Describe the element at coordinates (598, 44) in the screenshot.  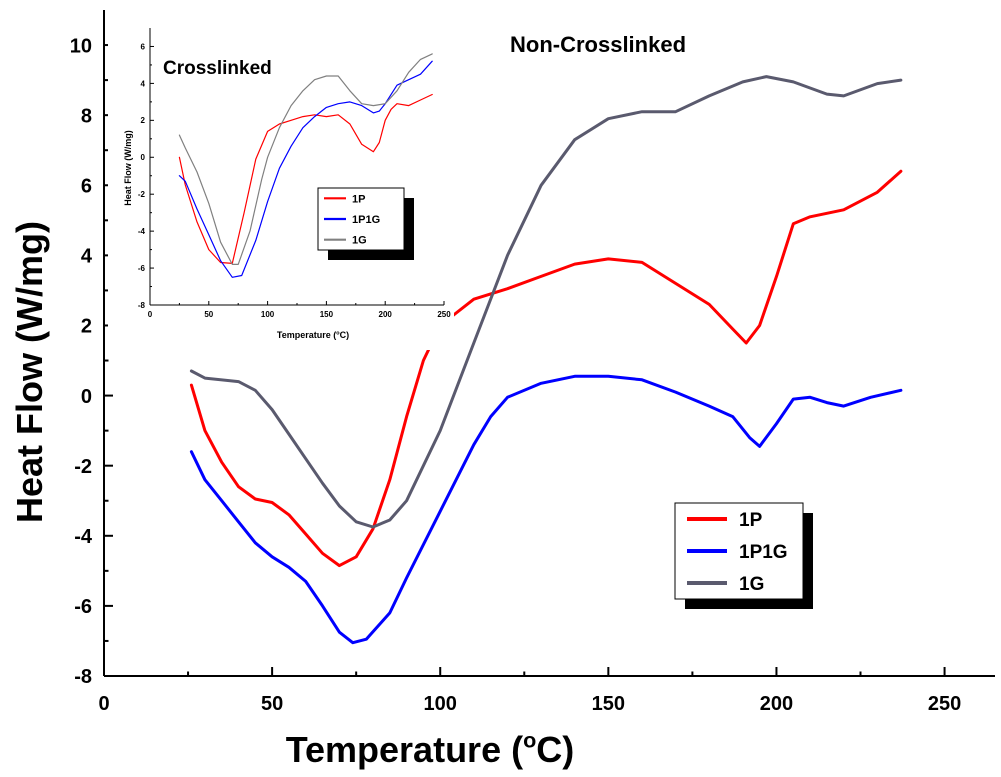
I see `annotation-label: Non-Crosslinked` at that location.